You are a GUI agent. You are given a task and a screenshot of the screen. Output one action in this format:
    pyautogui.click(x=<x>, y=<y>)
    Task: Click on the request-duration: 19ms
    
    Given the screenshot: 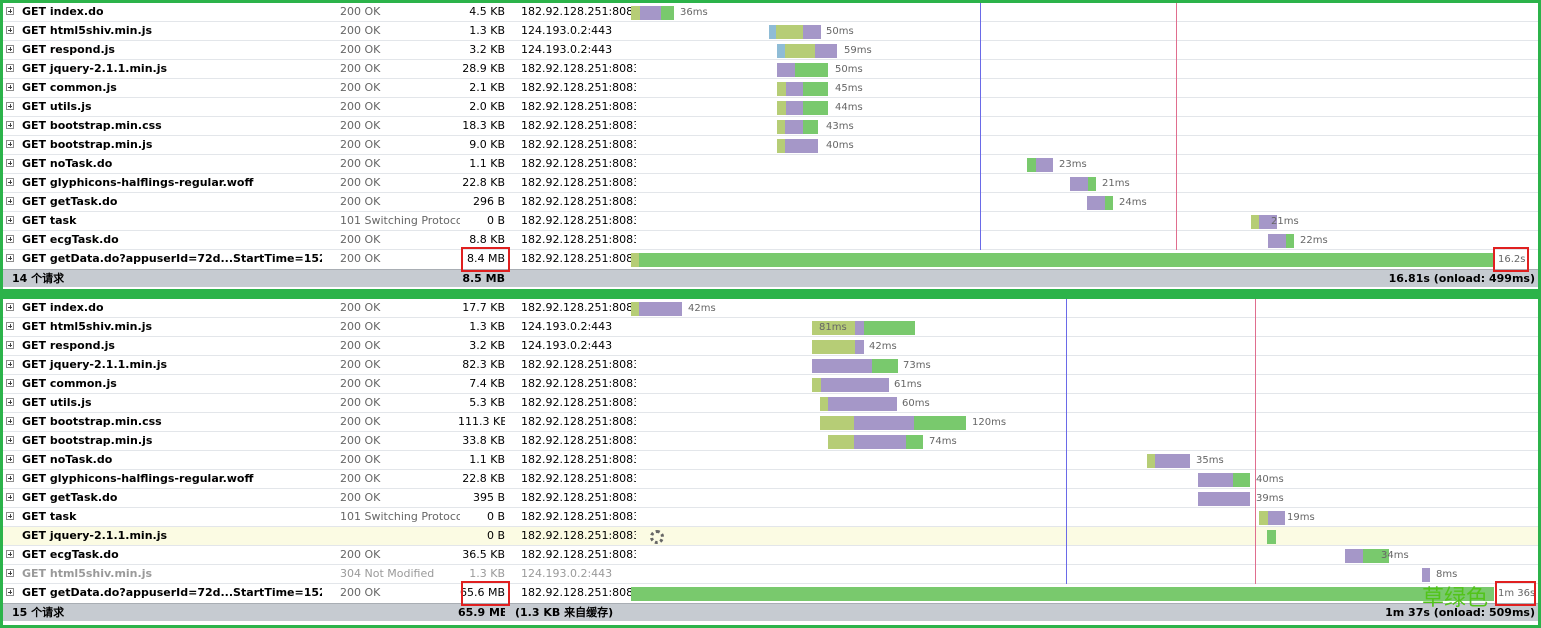 What is the action you would take?
    pyautogui.click(x=1301, y=517)
    